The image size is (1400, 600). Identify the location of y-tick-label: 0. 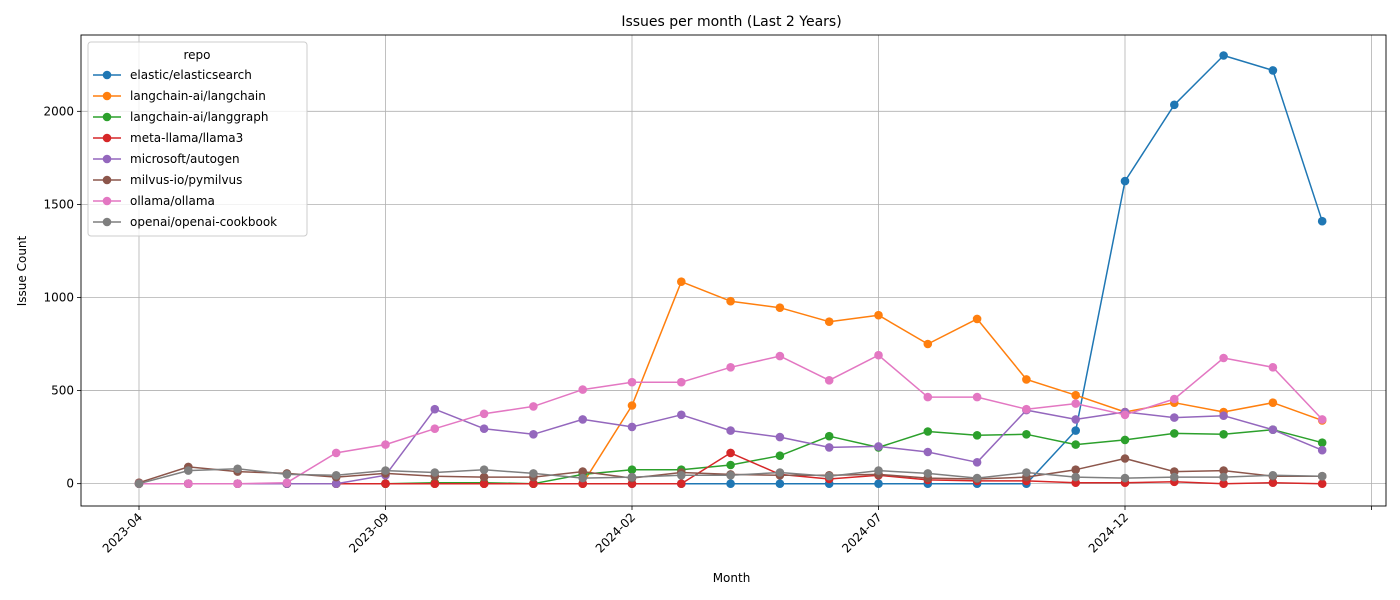
(70, 484).